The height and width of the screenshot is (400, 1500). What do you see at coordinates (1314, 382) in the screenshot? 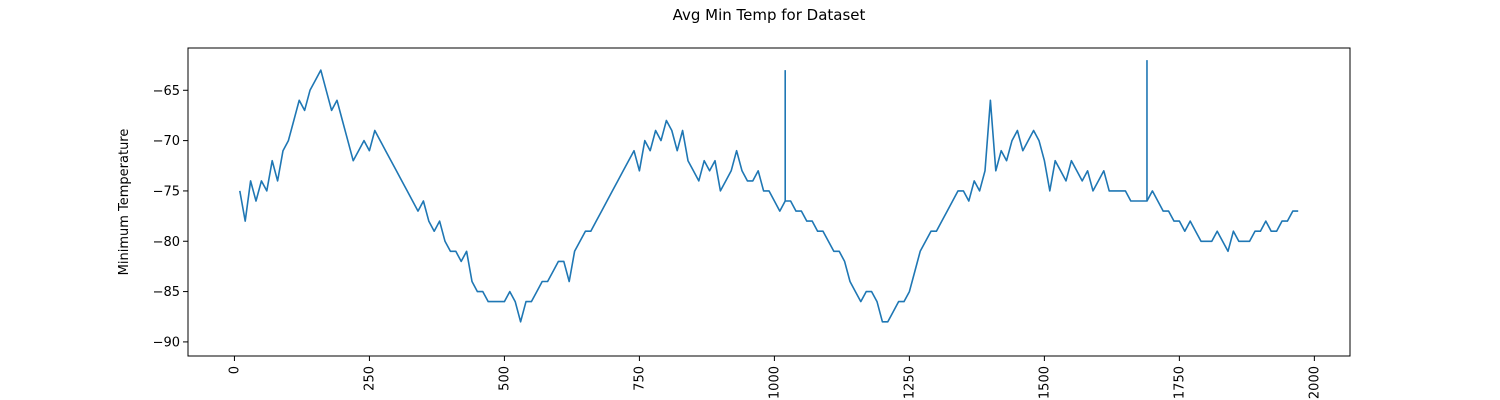
I see `x-tick-label: 2000` at bounding box center [1314, 382].